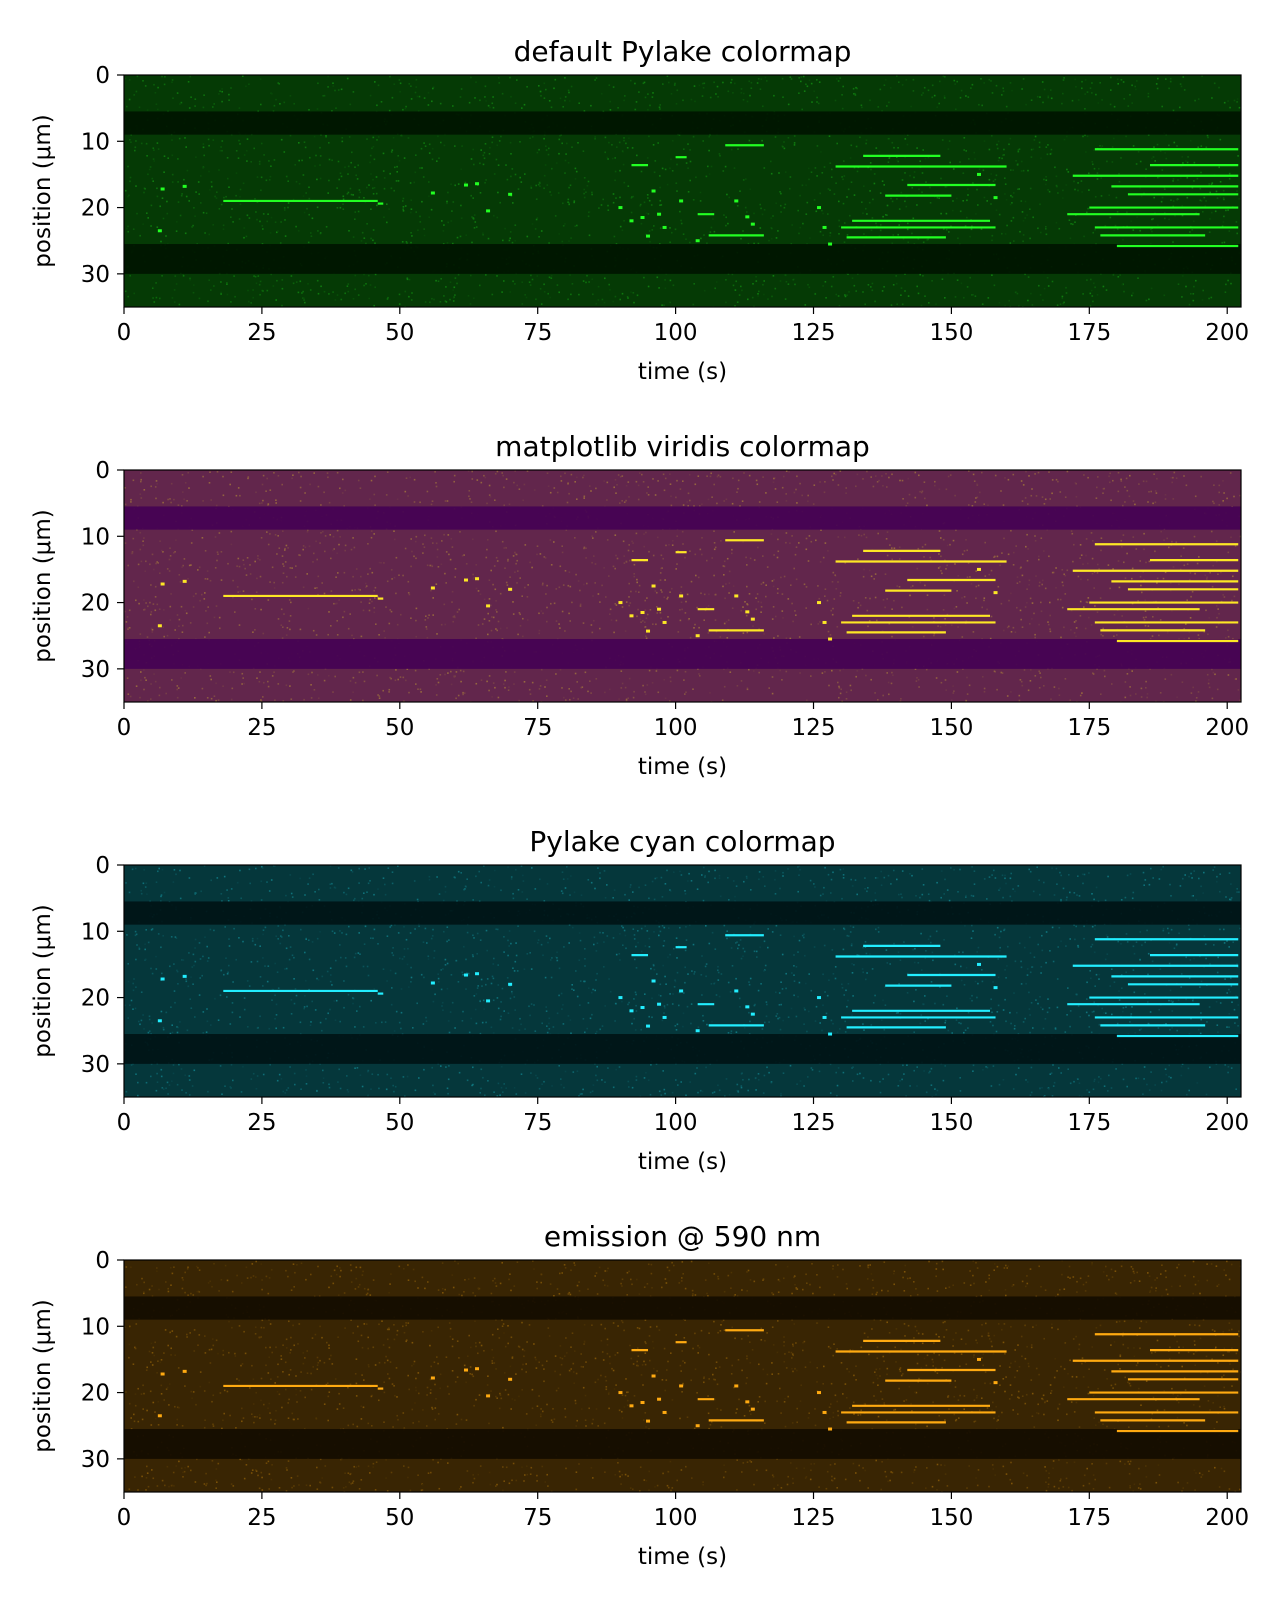 The height and width of the screenshot is (1600, 1280). Describe the element at coordinates (676, 333) in the screenshot. I see `x-tick-label: 100` at that location.